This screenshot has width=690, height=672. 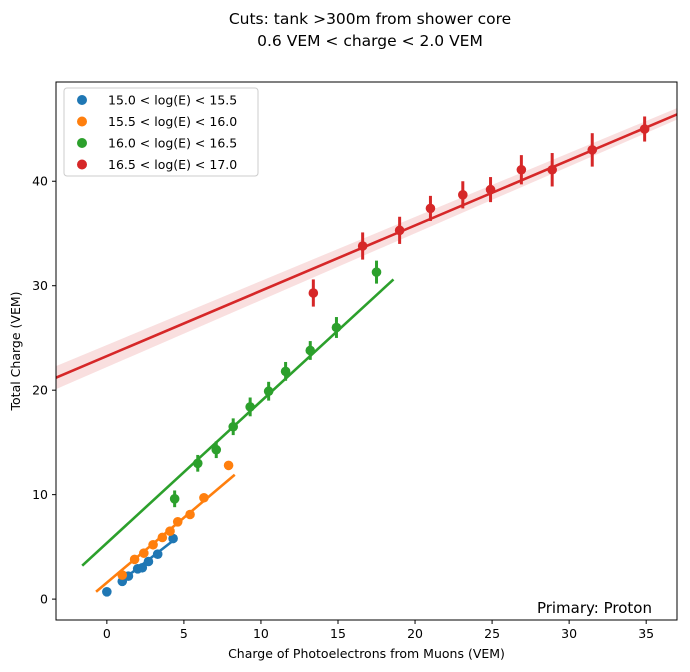 I want to click on y-axis-label: Total Charge (VEM), so click(x=15, y=352).